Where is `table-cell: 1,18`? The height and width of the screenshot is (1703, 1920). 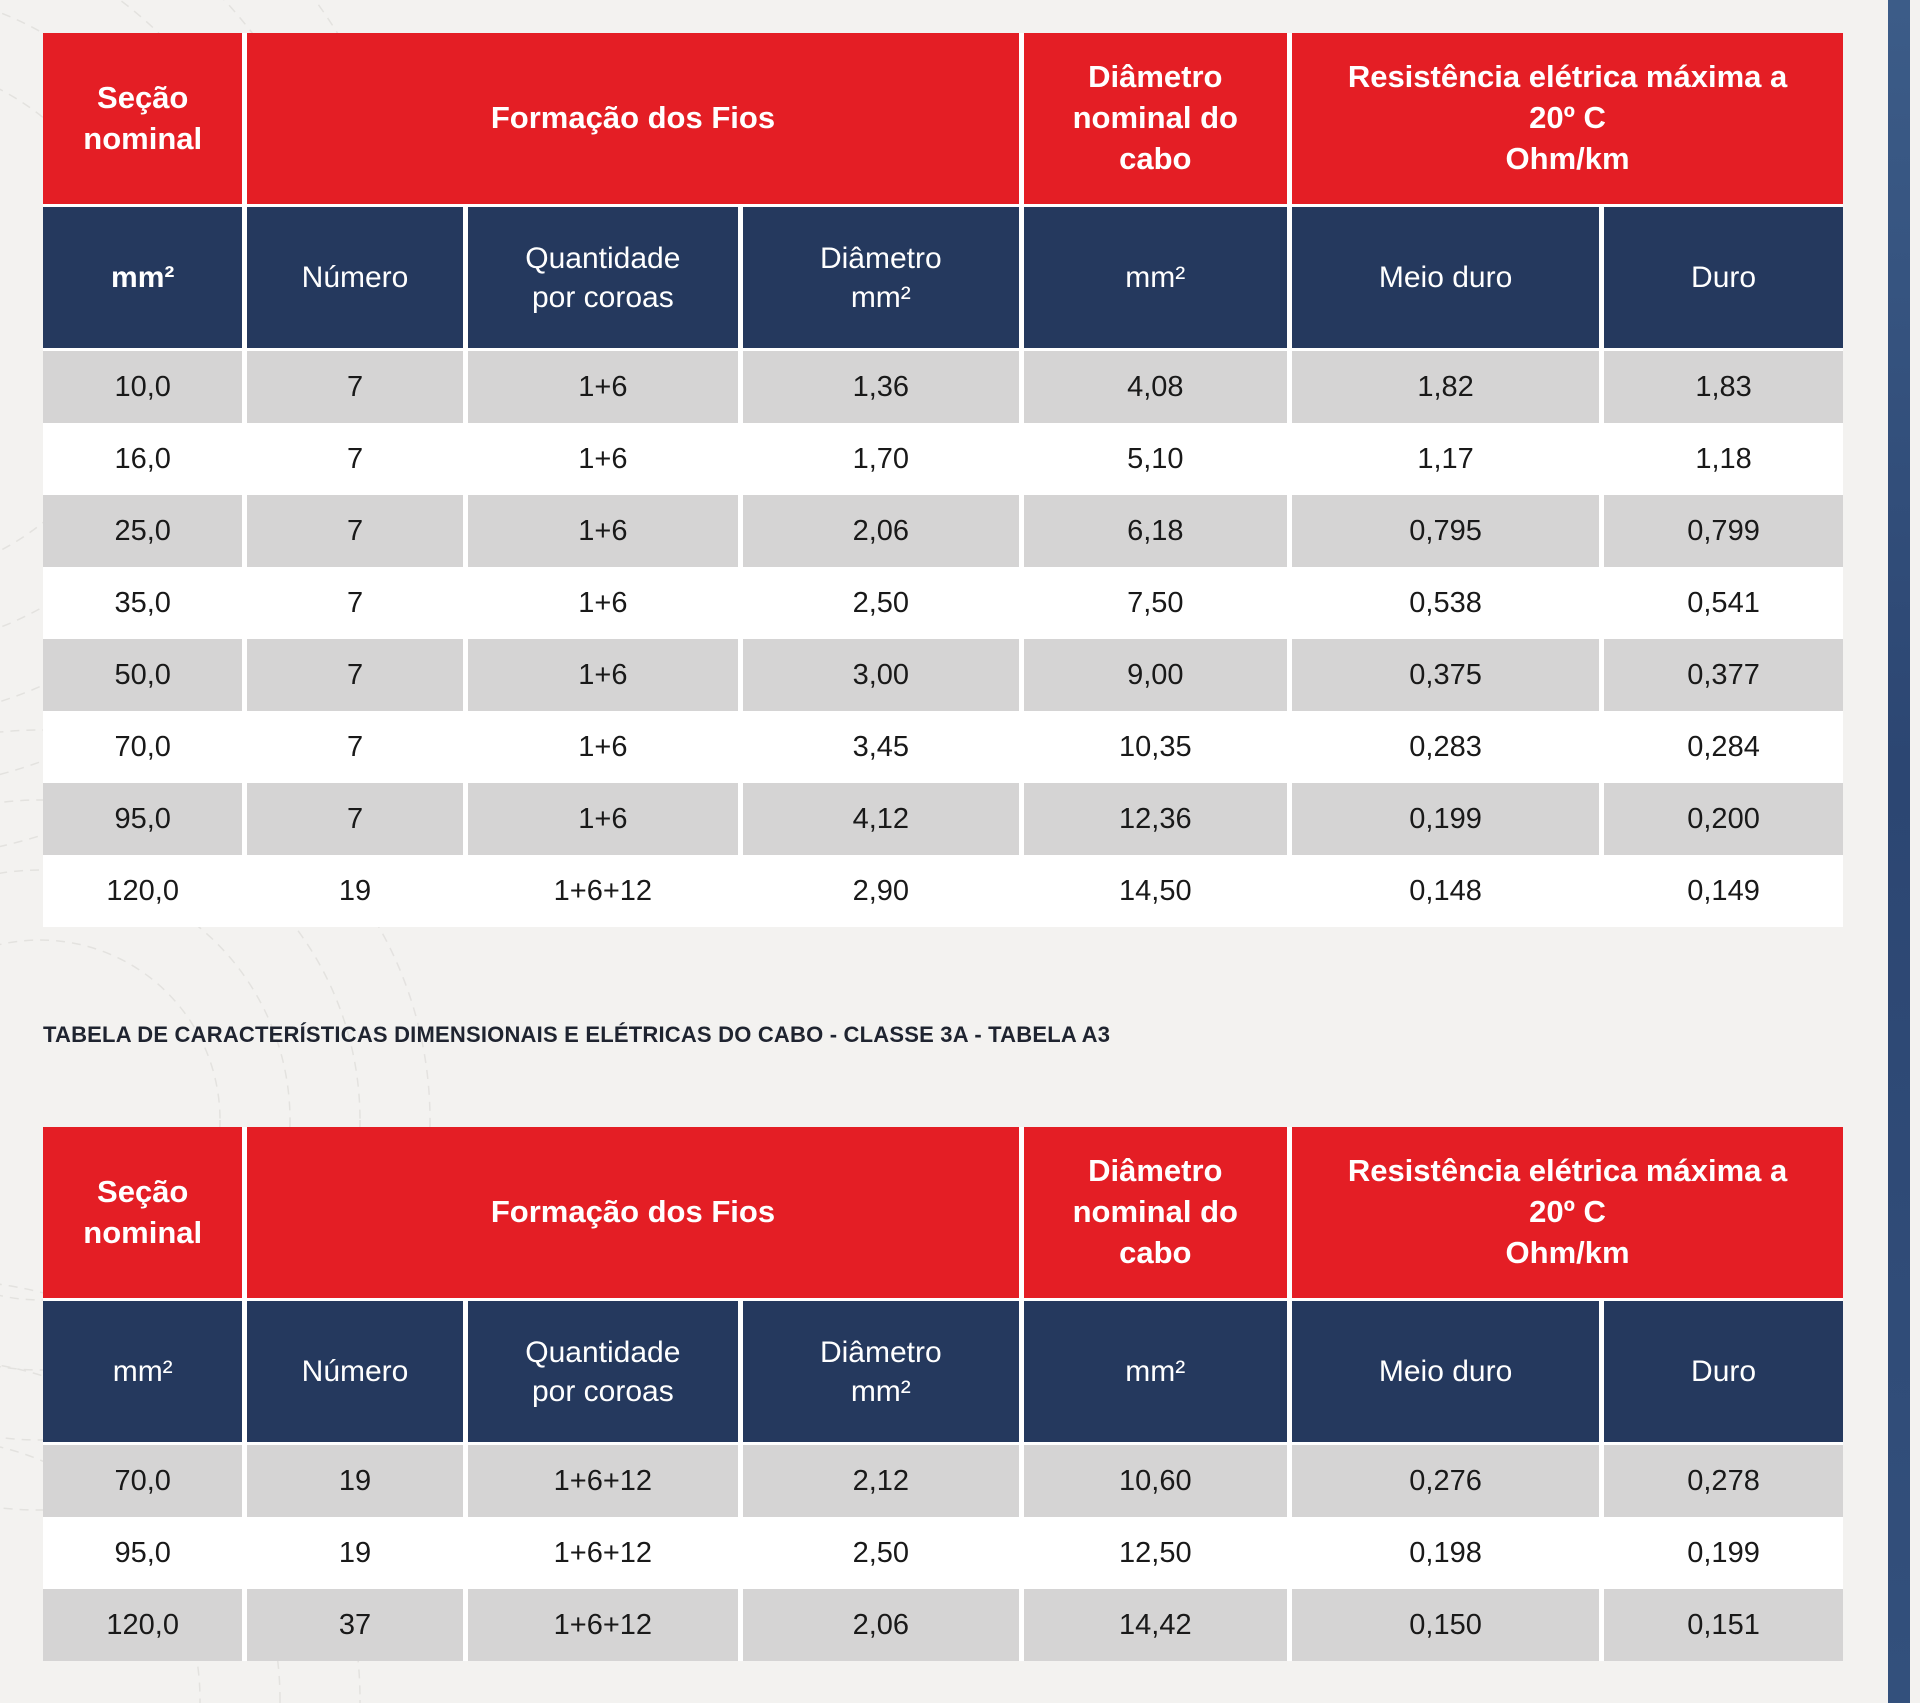
table-cell: 1,18 is located at coordinates (1723, 459).